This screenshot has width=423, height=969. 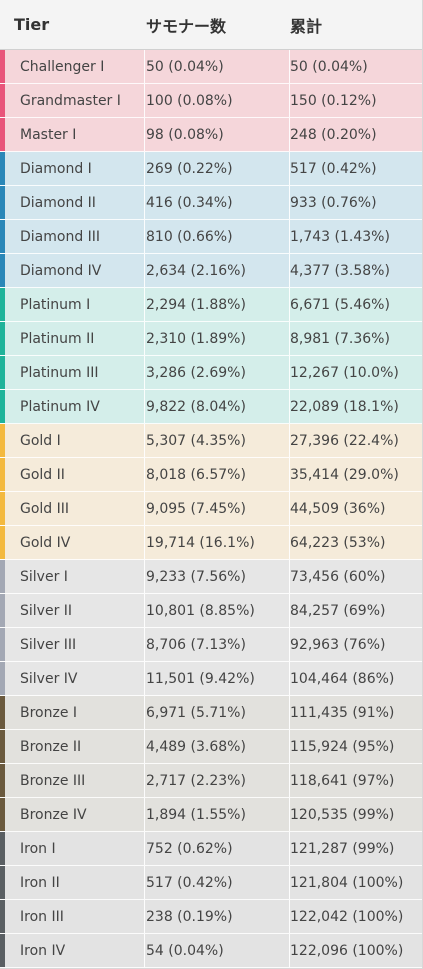 What do you see at coordinates (72, 474) in the screenshot?
I see `tier-name-cell: Gold II` at bounding box center [72, 474].